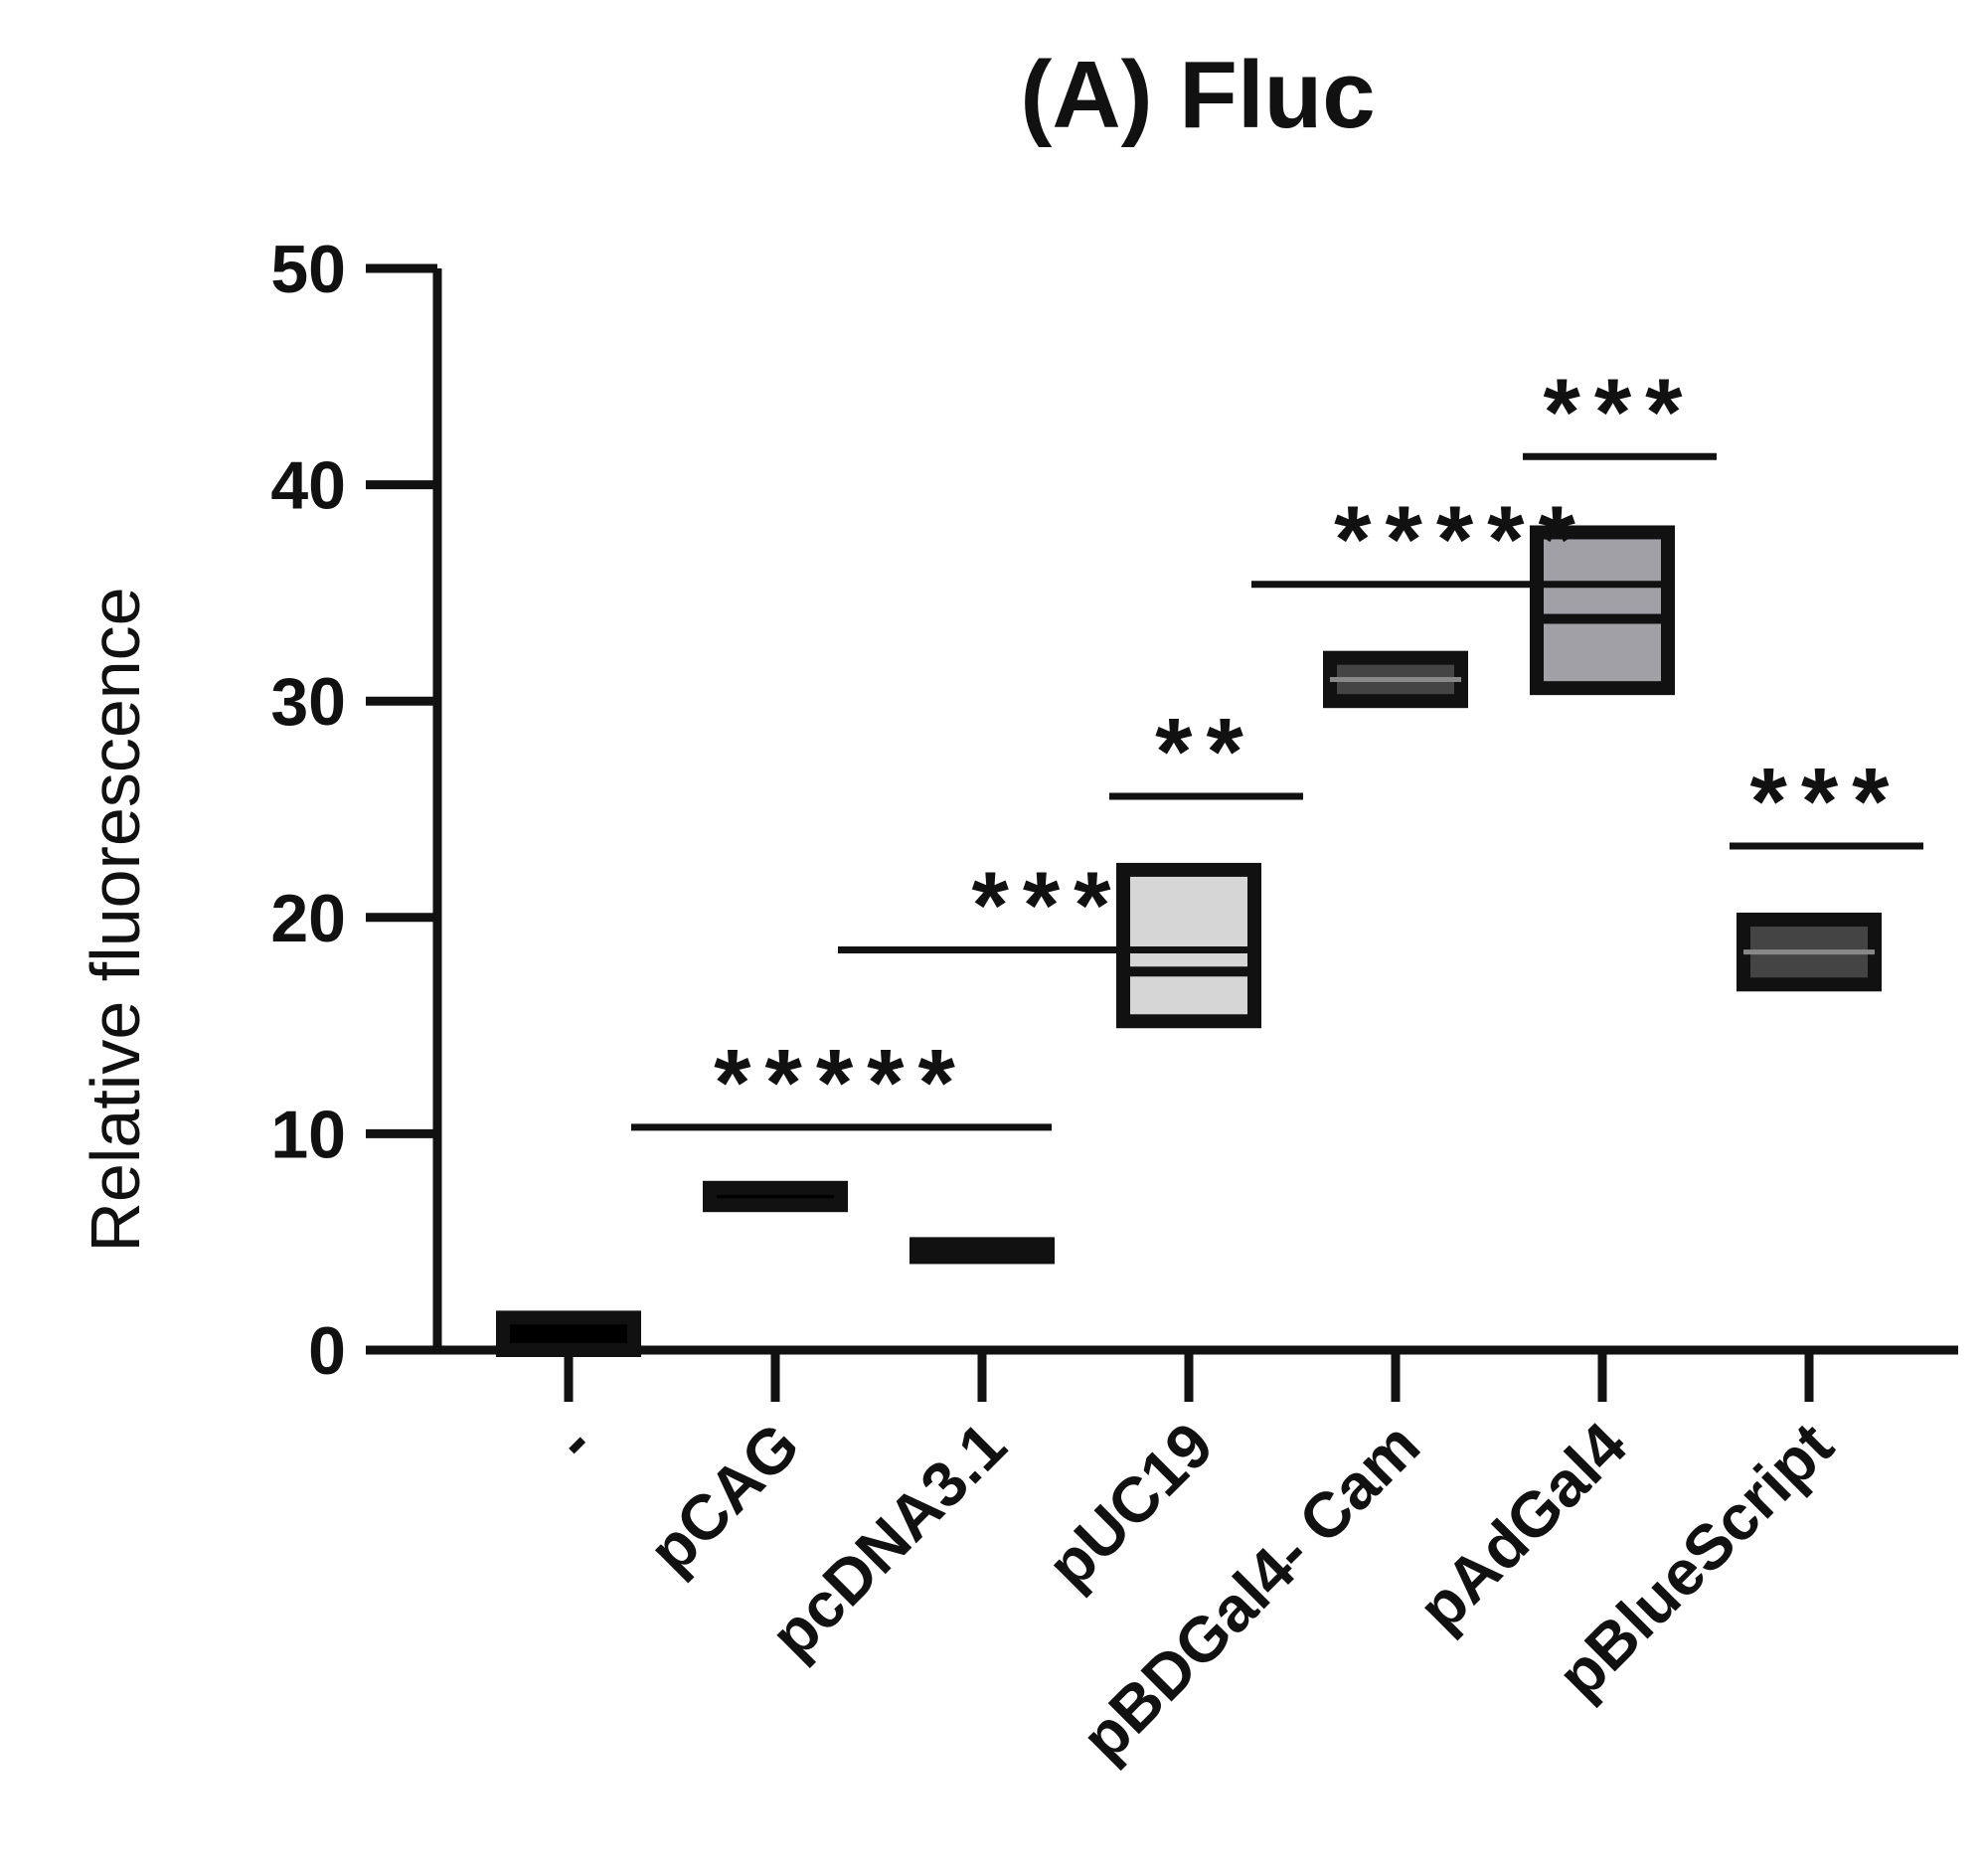 The width and height of the screenshot is (1985, 1876). What do you see at coordinates (1131, 1505) in the screenshot?
I see `x-tick-label: pUC19` at bounding box center [1131, 1505].